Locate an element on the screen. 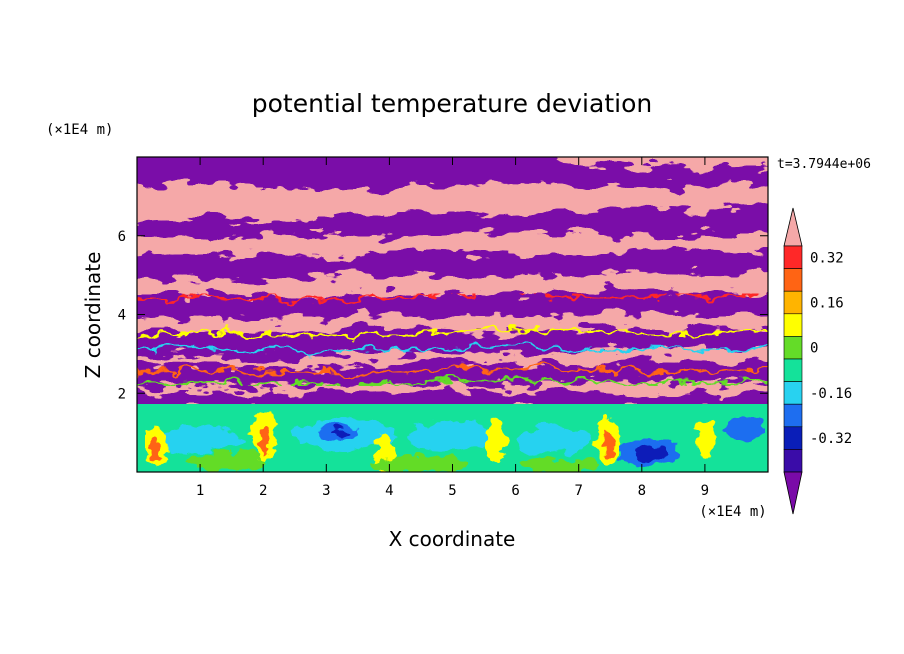 This screenshot has height=654, width=904. colorbar-tick-label: 0.32 is located at coordinates (827, 258).